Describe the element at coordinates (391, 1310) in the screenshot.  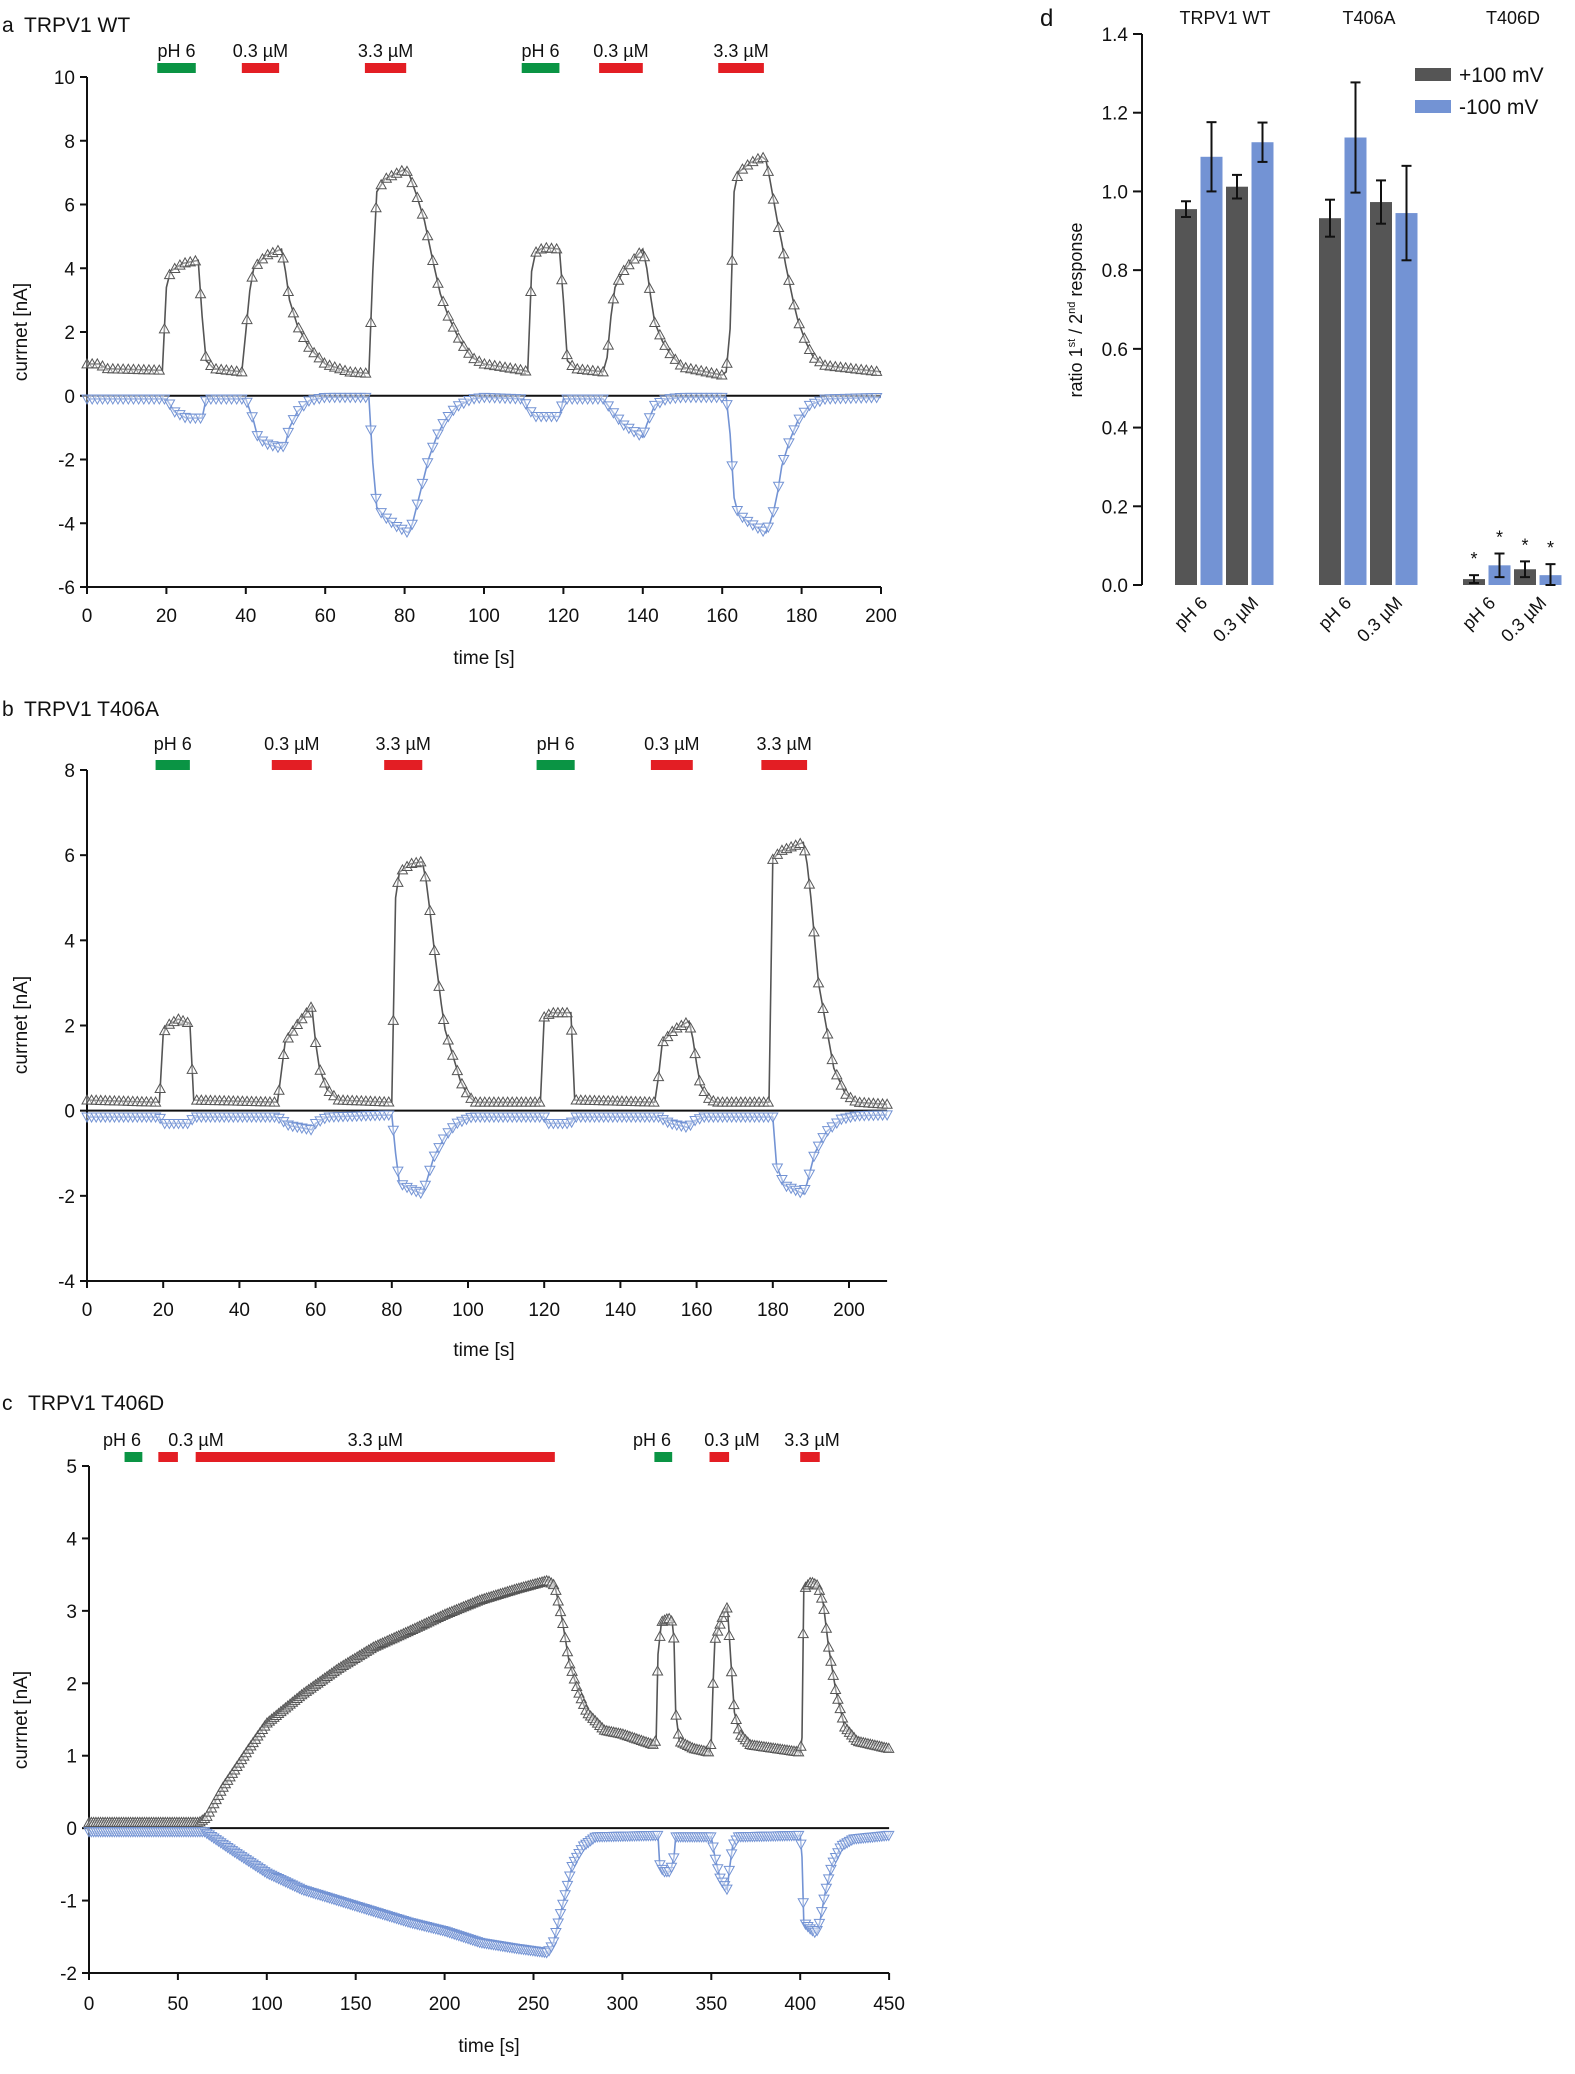
I see `x-tick-label: 80` at that location.